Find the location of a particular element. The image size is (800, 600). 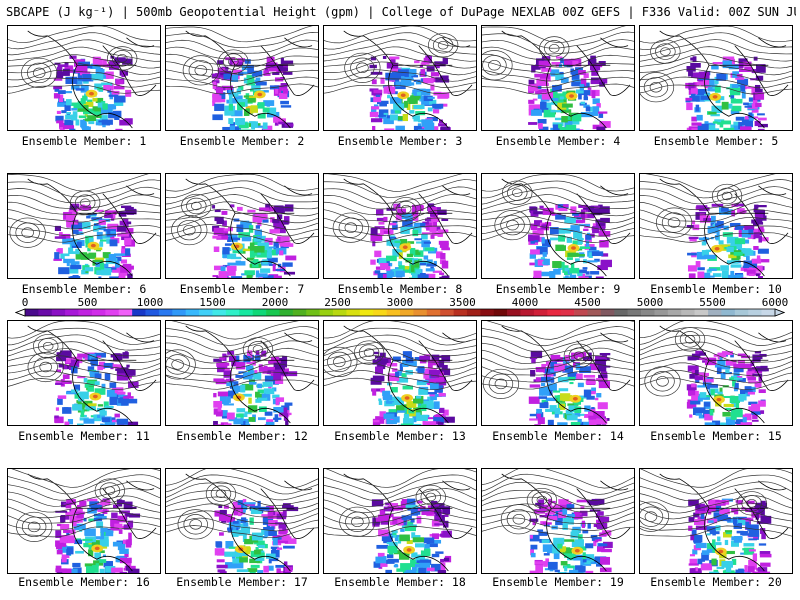

ensemble-member-label: Ensemble Member: 20 is located at coordinates (716, 582).